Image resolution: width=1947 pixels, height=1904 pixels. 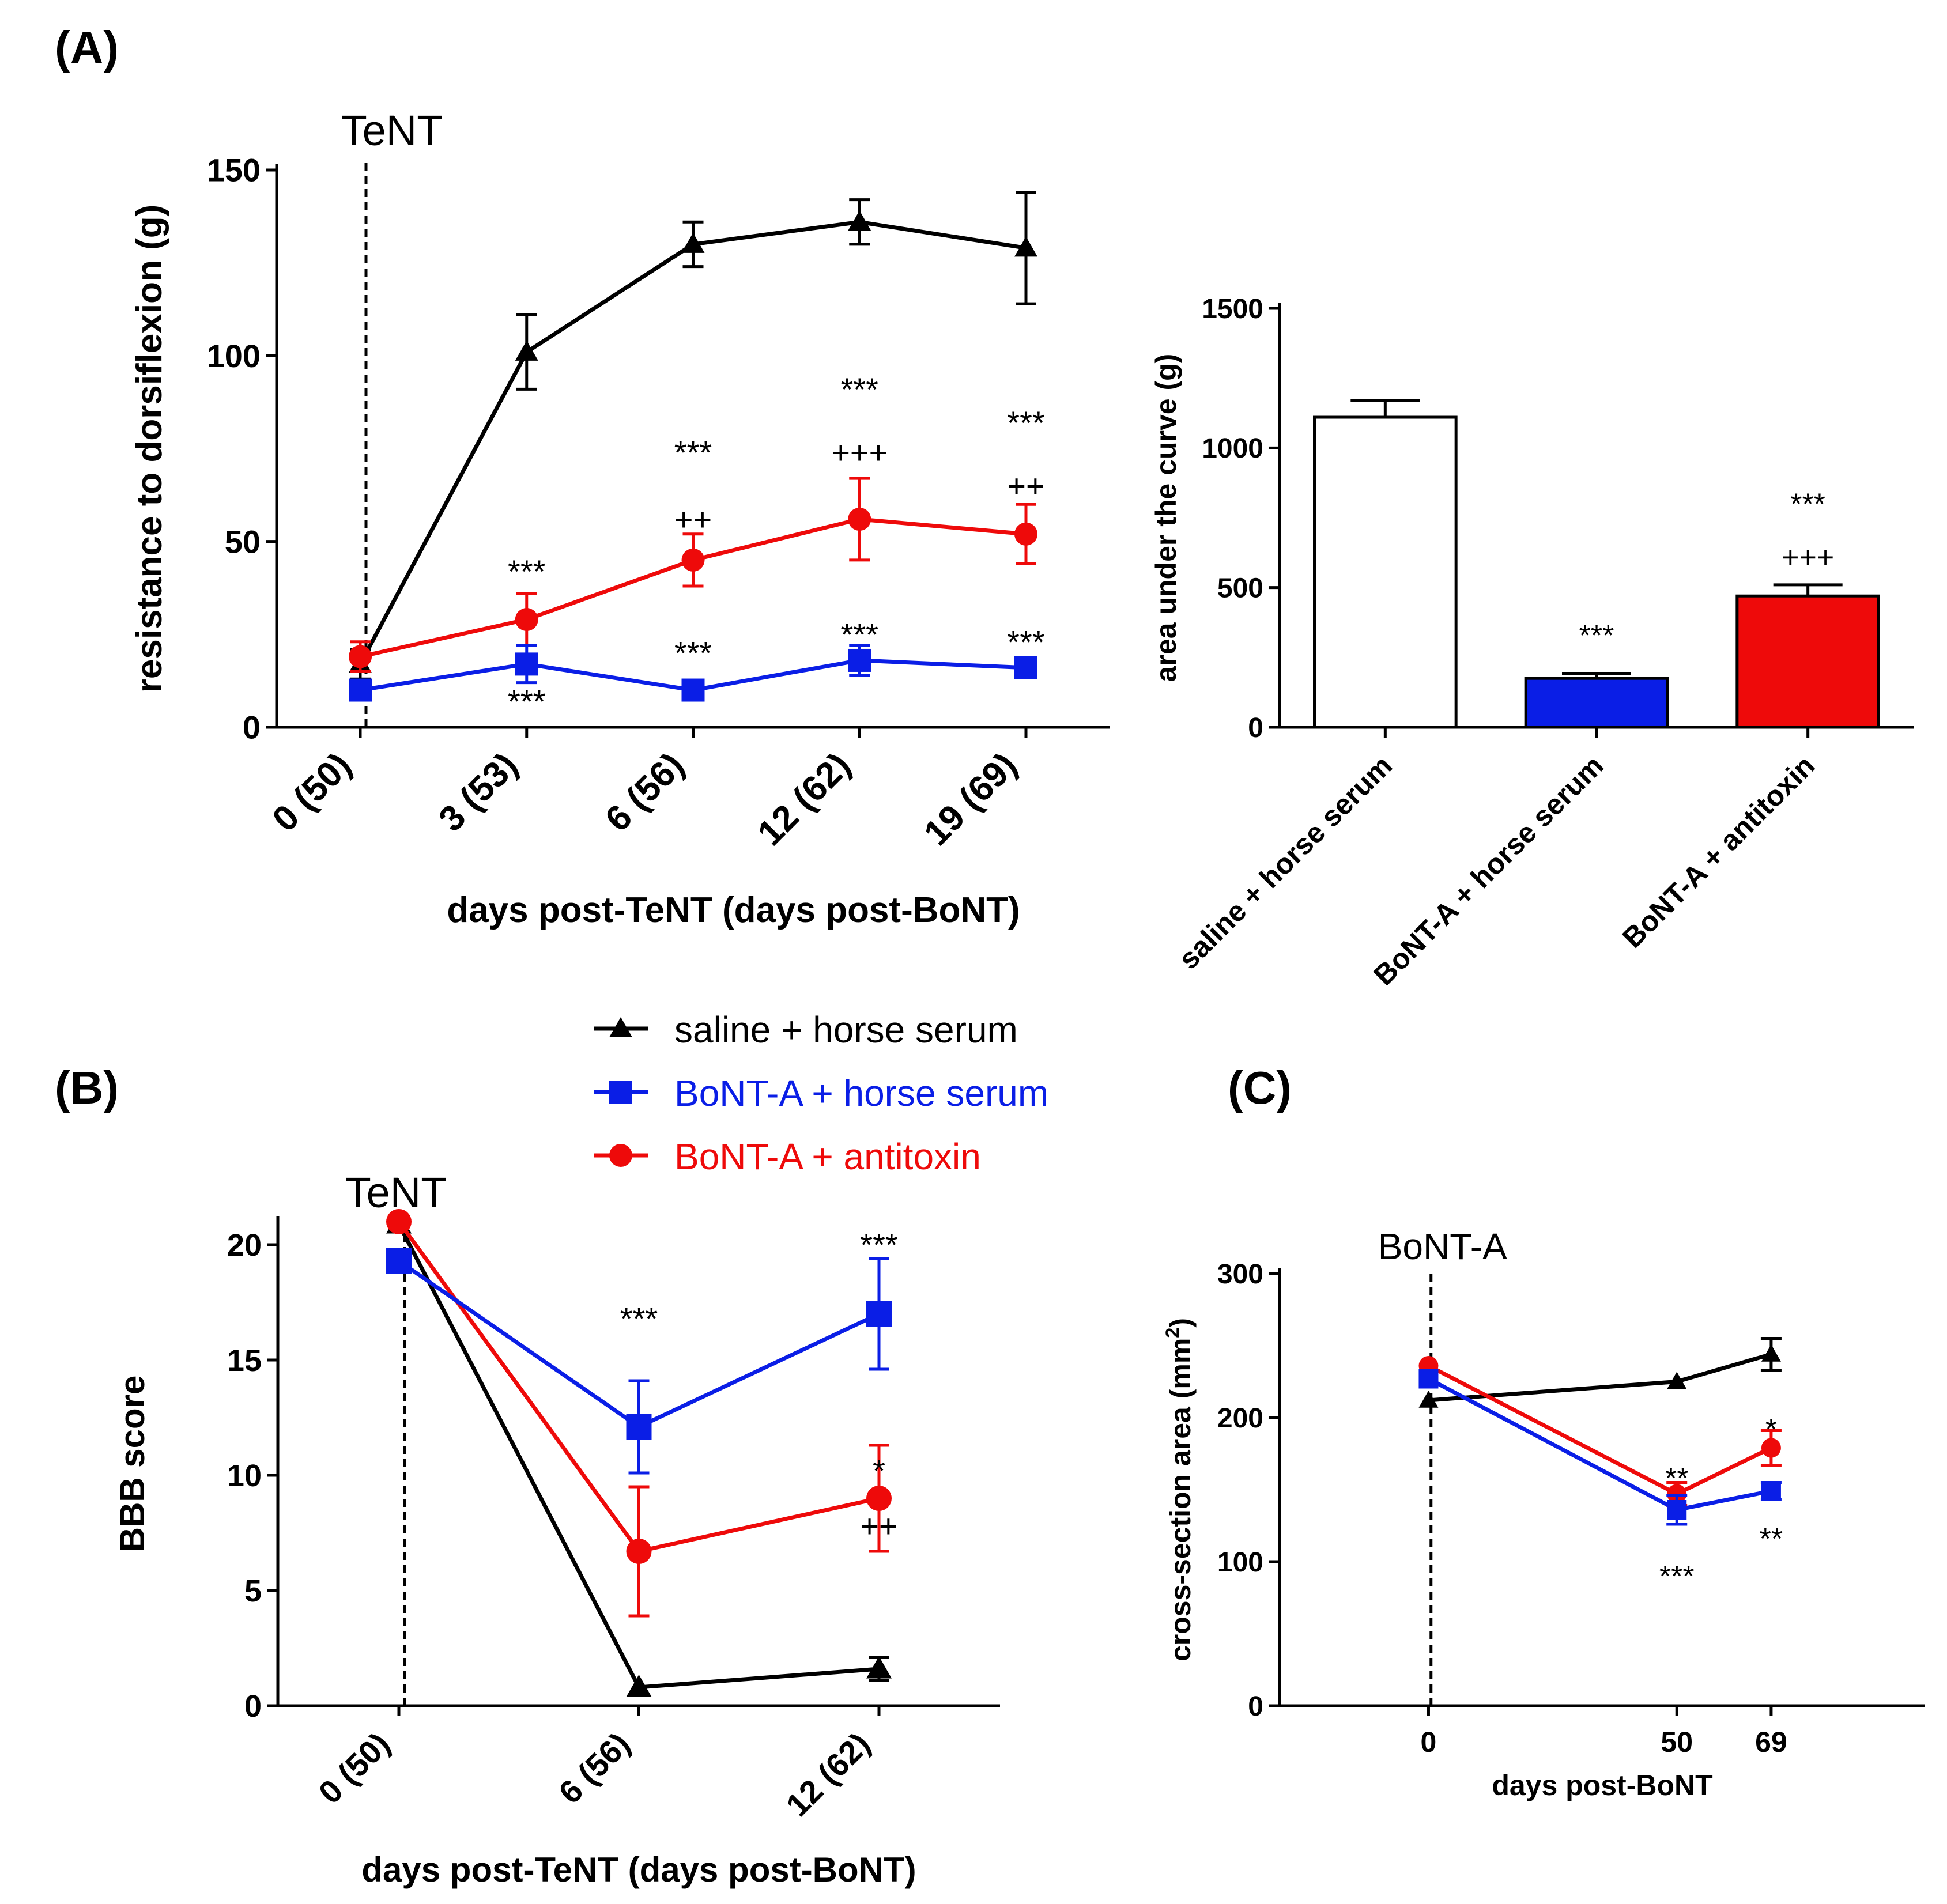 I want to click on x-tick-label: 3 (53), so click(x=478, y=792).